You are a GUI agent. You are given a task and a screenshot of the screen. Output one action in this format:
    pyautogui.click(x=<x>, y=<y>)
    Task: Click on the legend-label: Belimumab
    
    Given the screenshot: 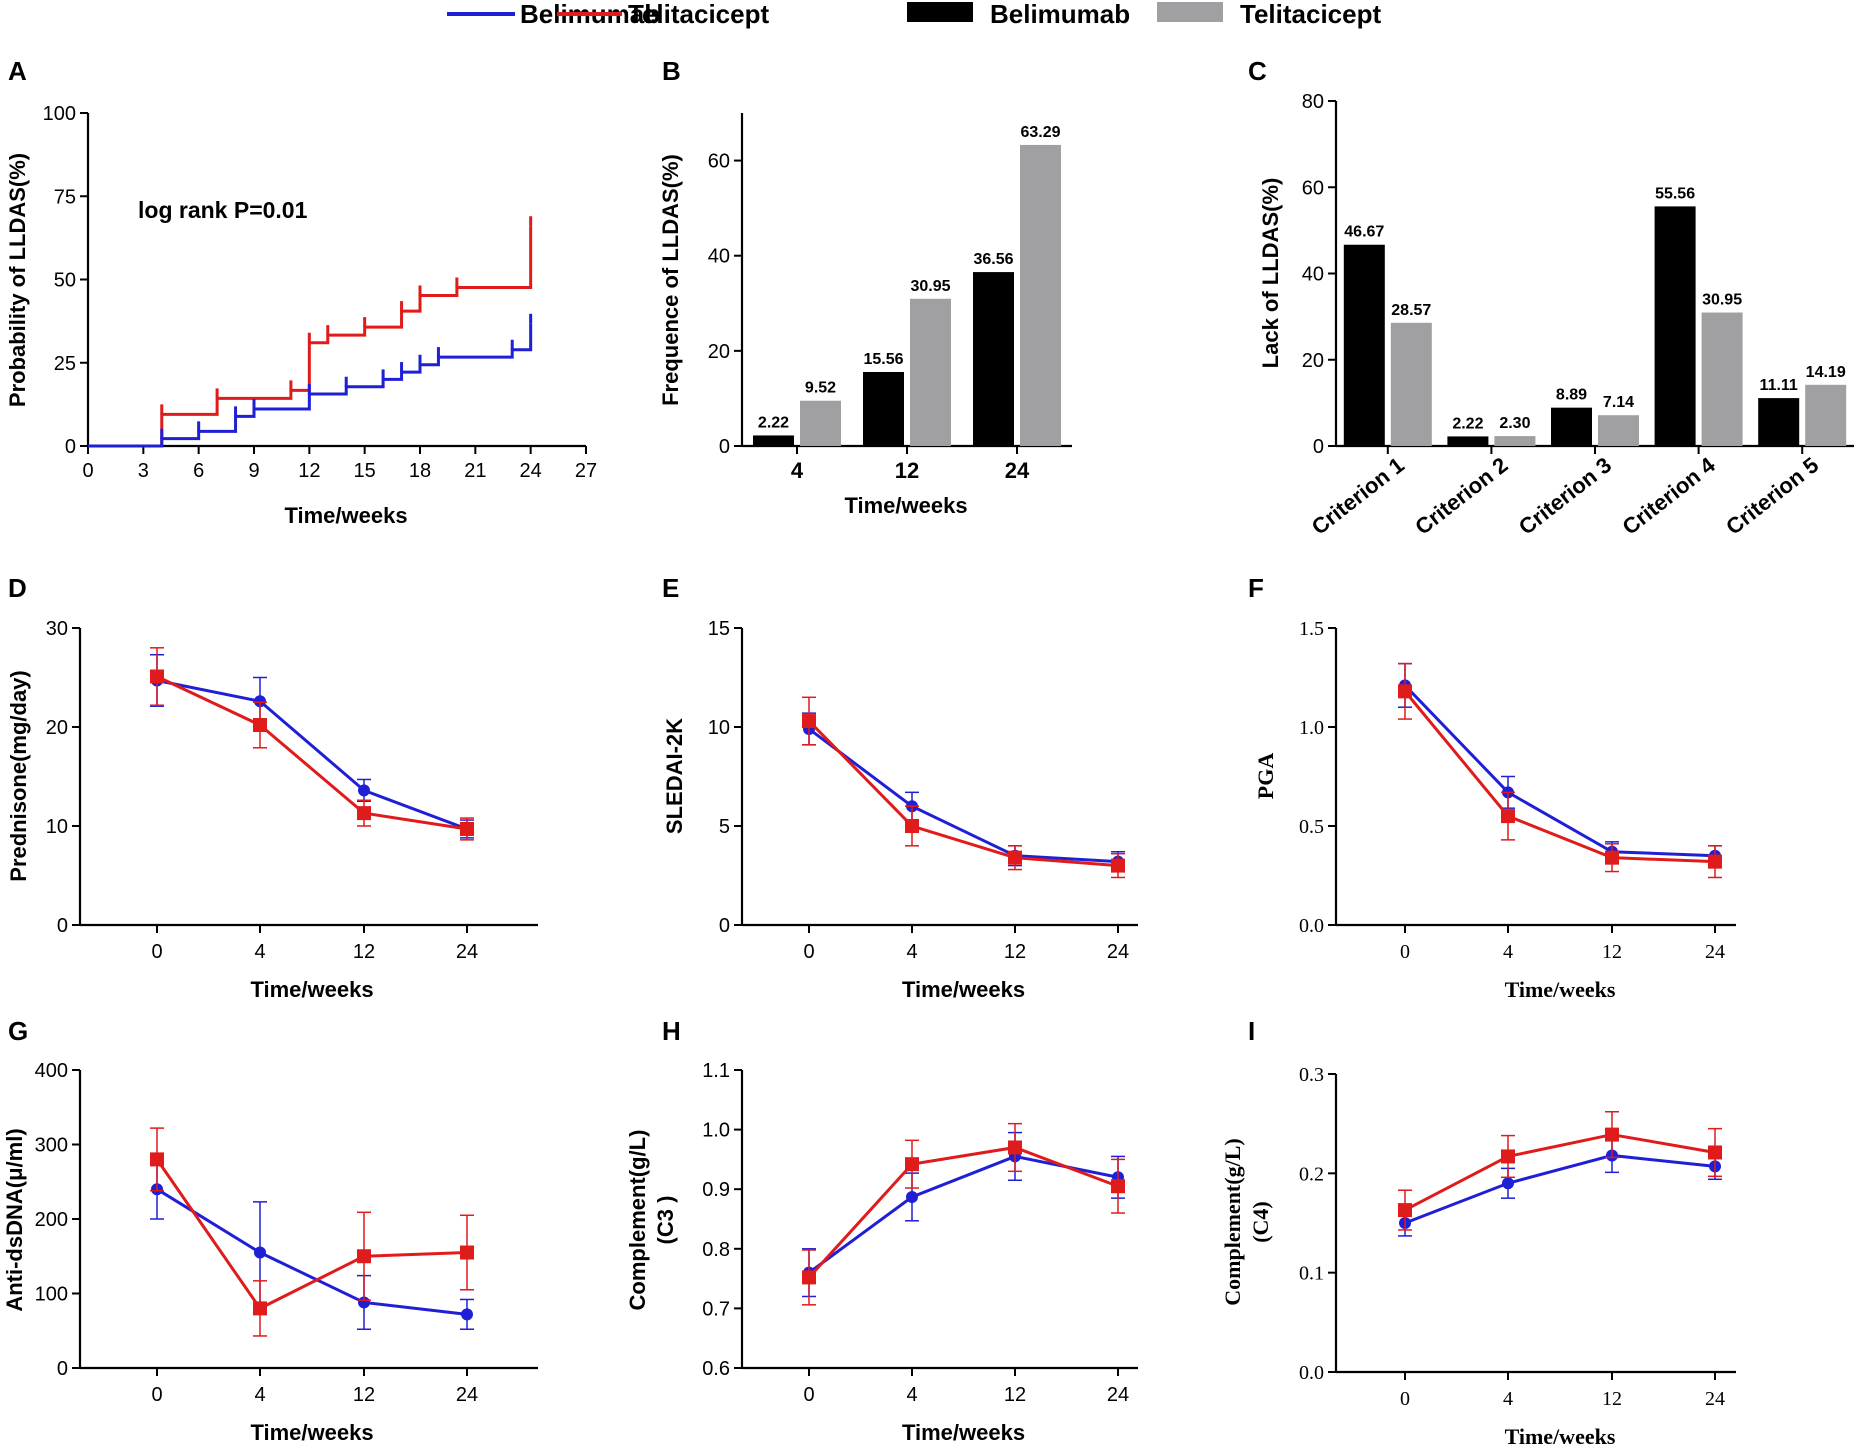 What is the action you would take?
    pyautogui.click(x=1060, y=14)
    